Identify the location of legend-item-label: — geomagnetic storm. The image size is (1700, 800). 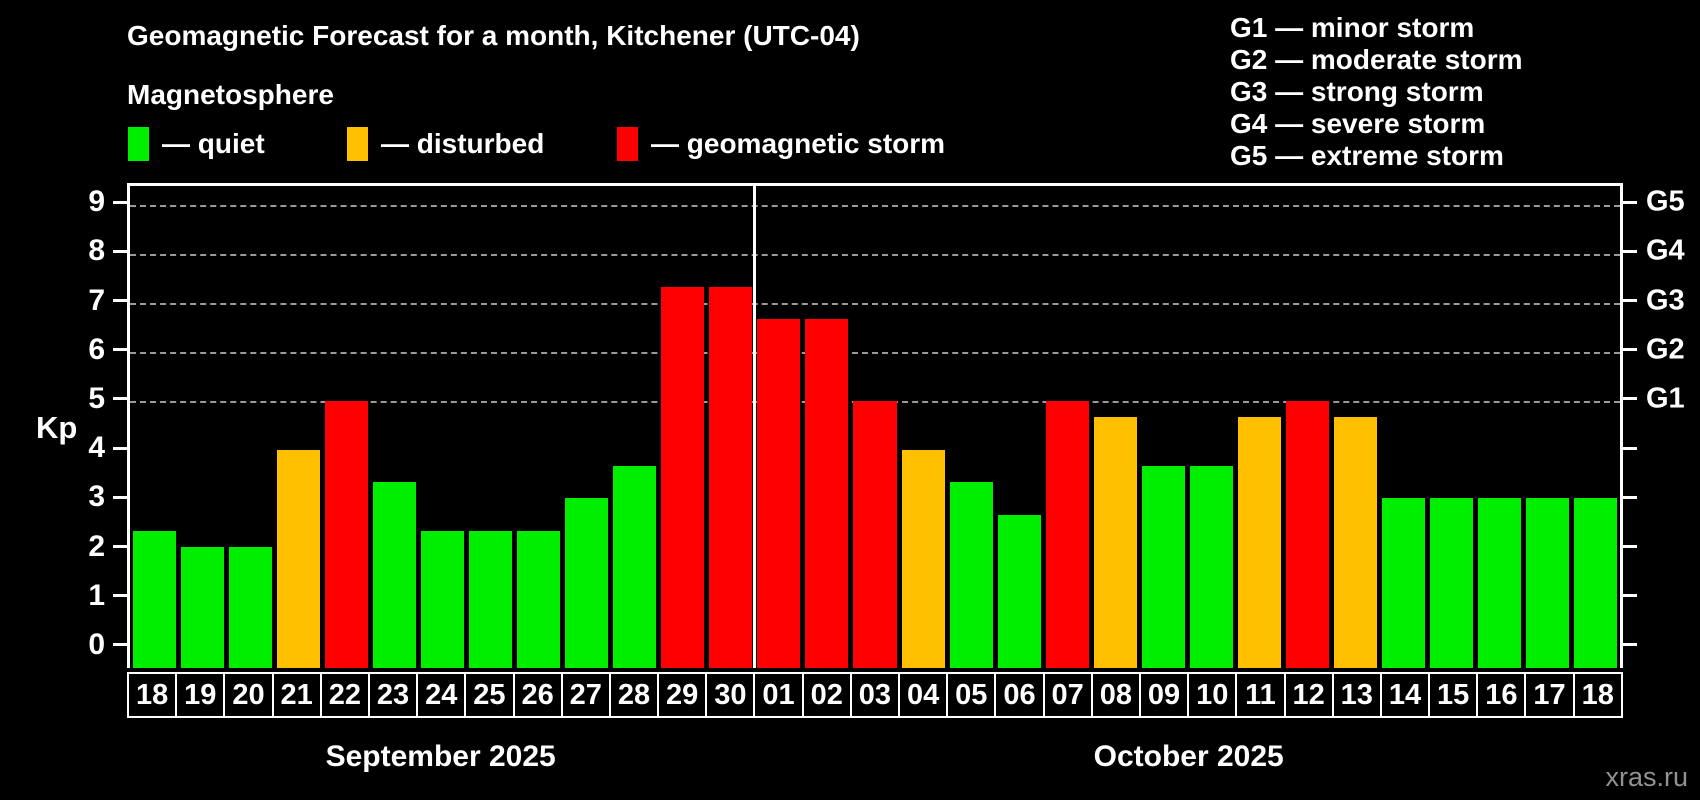
(798, 143).